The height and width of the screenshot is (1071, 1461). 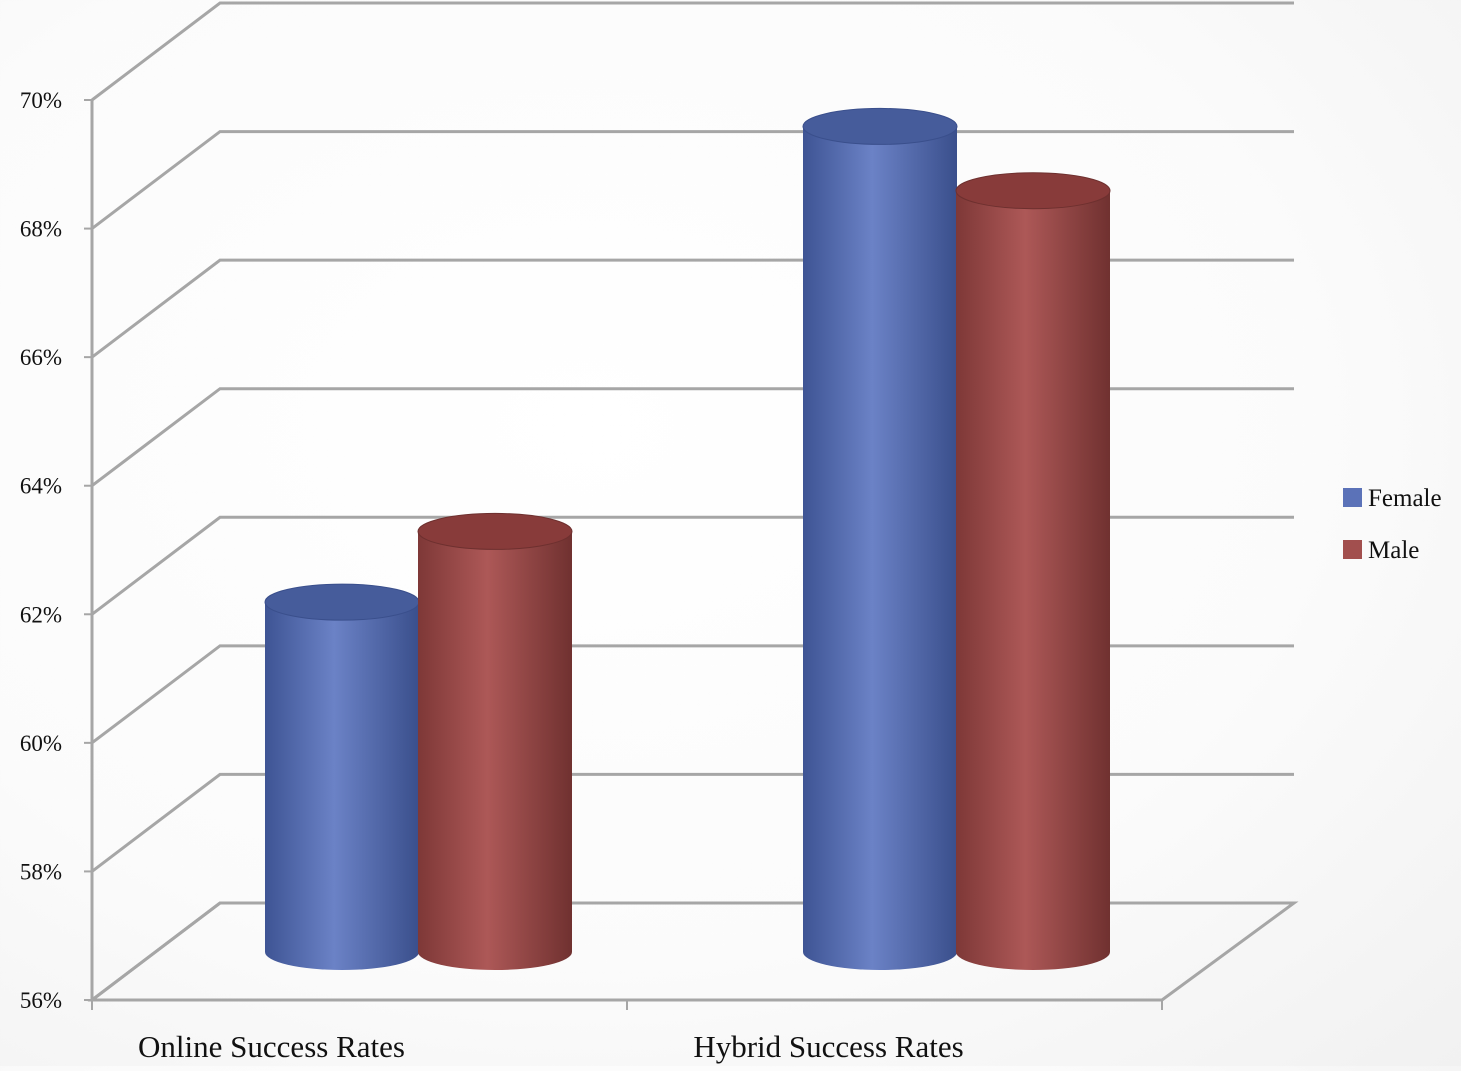 What do you see at coordinates (1393, 550) in the screenshot?
I see `legend-label: Male` at bounding box center [1393, 550].